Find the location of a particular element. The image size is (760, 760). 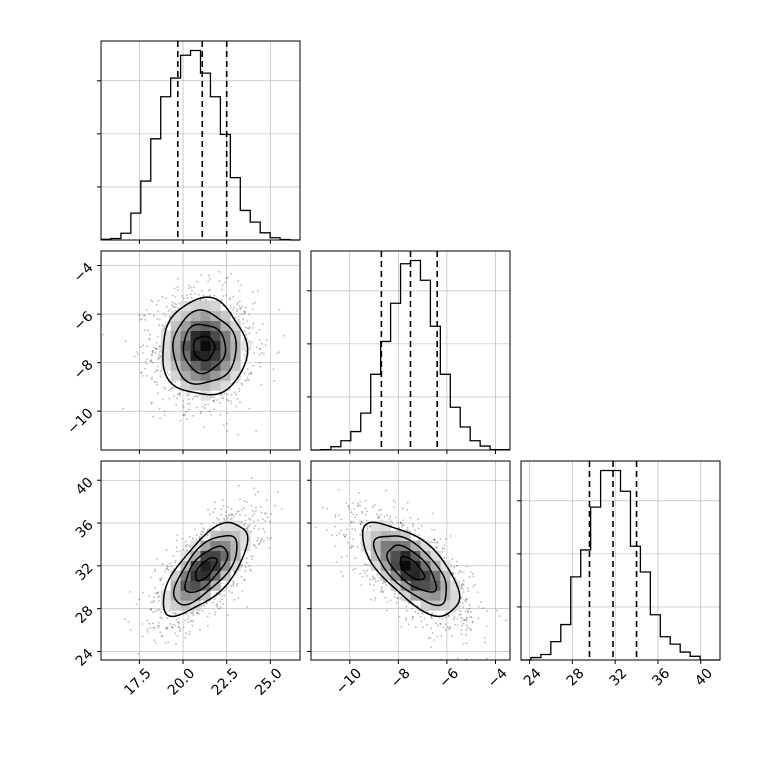

y-tick-label-p2: 28 is located at coordinates (85, 615).